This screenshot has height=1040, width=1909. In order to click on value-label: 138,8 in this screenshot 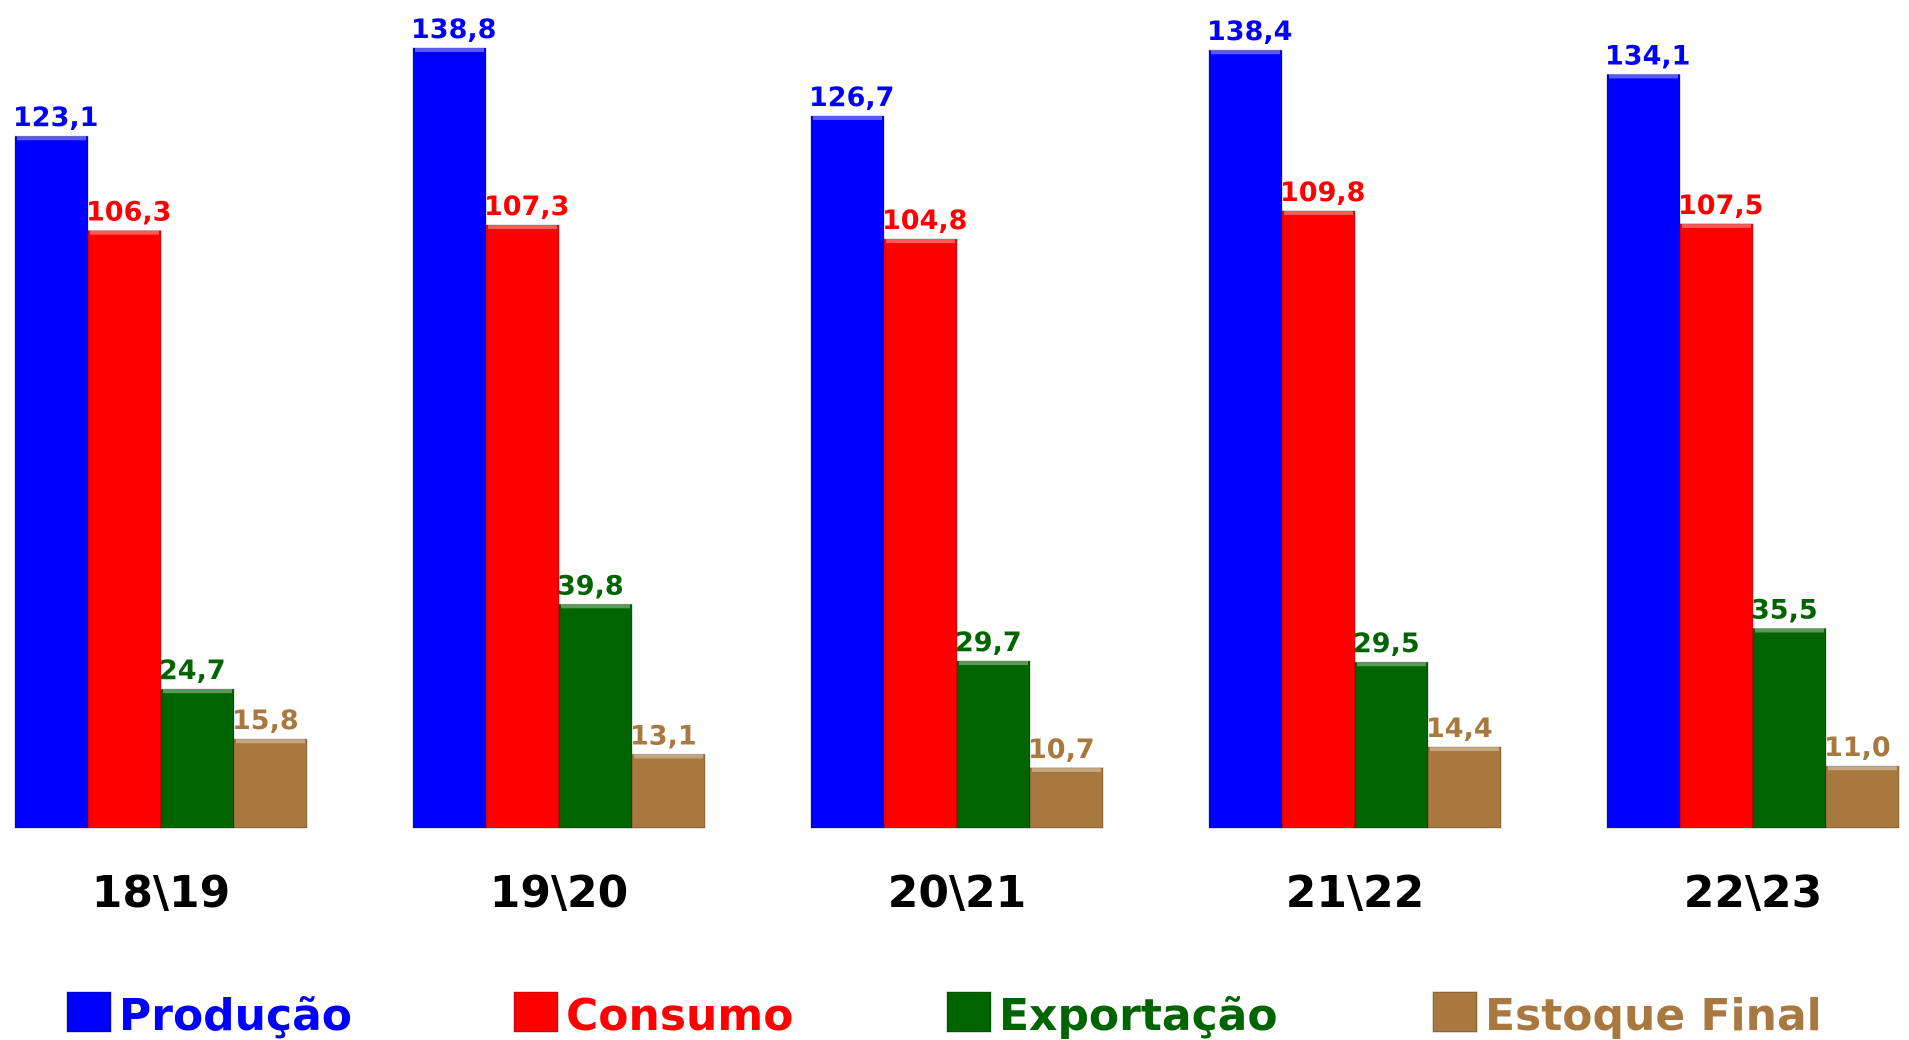, I will do `click(453, 29)`.